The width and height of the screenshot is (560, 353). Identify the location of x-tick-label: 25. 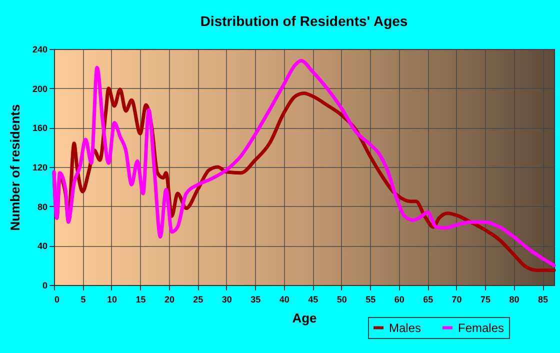
(198, 299).